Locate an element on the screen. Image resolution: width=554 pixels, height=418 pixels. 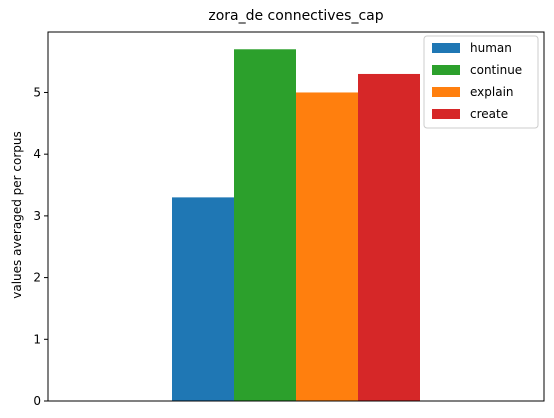
legend-swatch-continue is located at coordinates (446, 70).